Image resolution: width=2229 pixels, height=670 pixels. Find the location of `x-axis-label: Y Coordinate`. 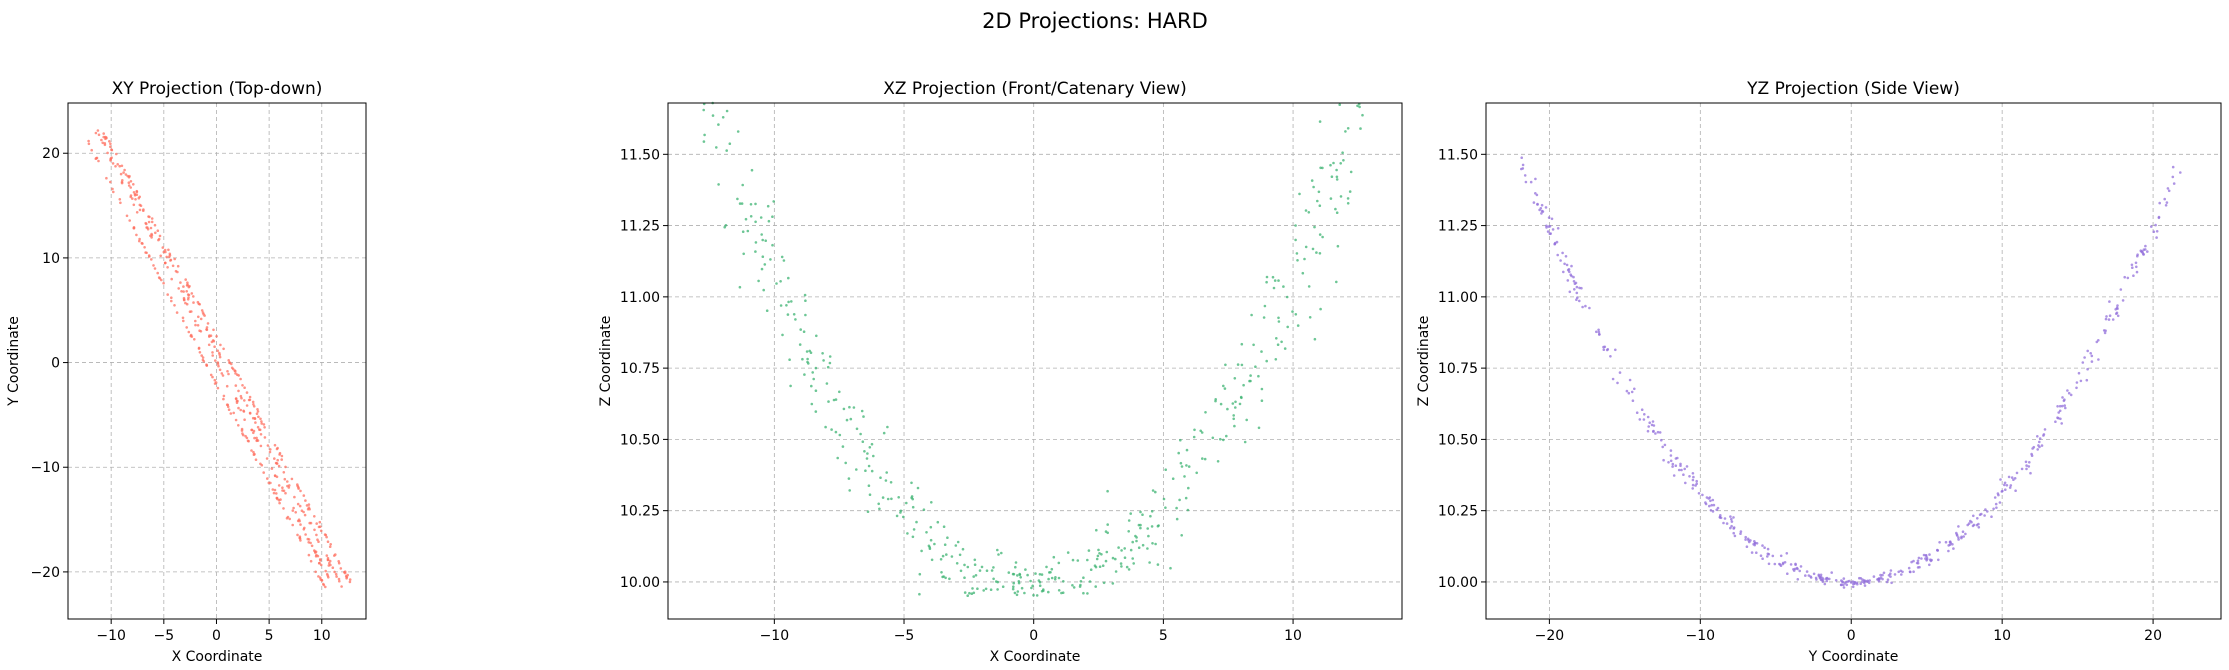

x-axis-label: Y Coordinate is located at coordinates (1853, 657).